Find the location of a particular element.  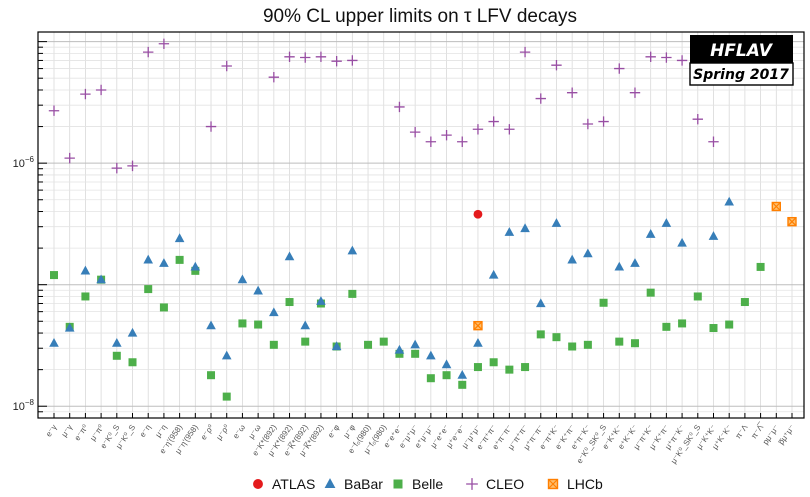

legend-item-cleo: CLEO is located at coordinates (495, 484).